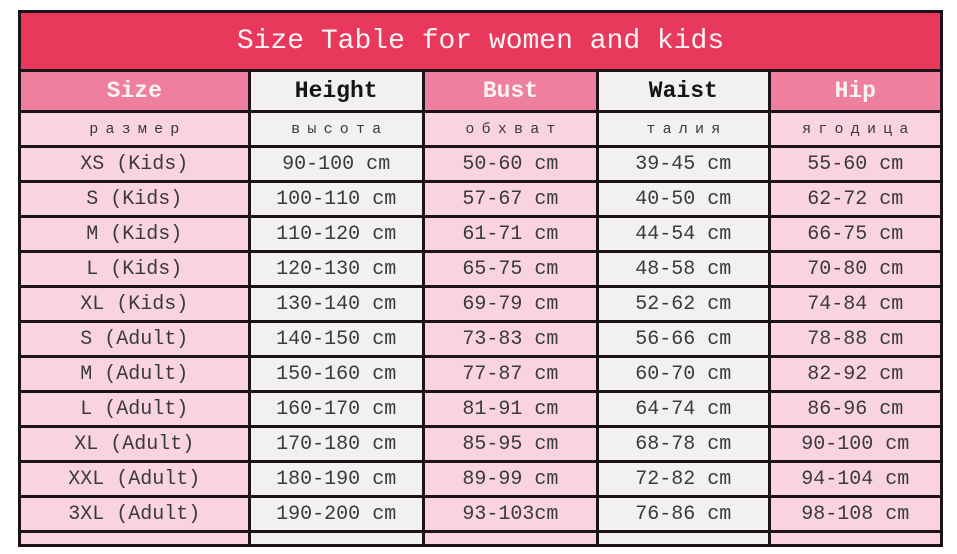 The height and width of the screenshot is (554, 957). Describe the element at coordinates (683, 339) in the screenshot. I see `cell-waist: 56-66 cm` at that location.